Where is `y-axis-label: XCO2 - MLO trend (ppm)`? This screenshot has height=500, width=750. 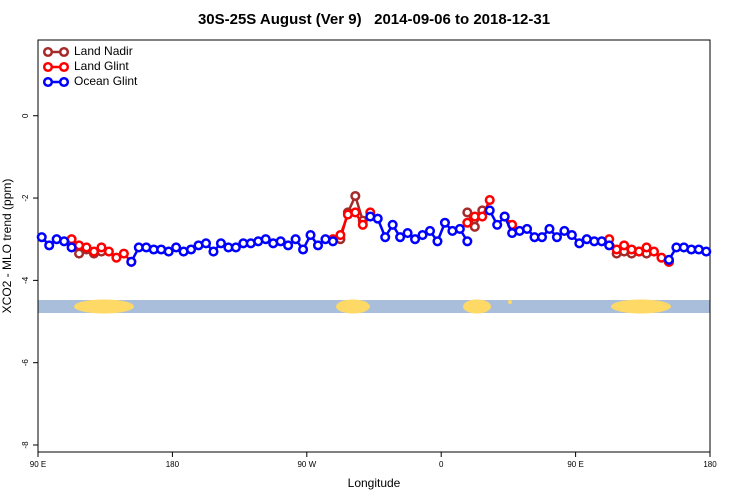 y-axis-label: XCO2 - MLO trend (ppm) is located at coordinates (7, 246).